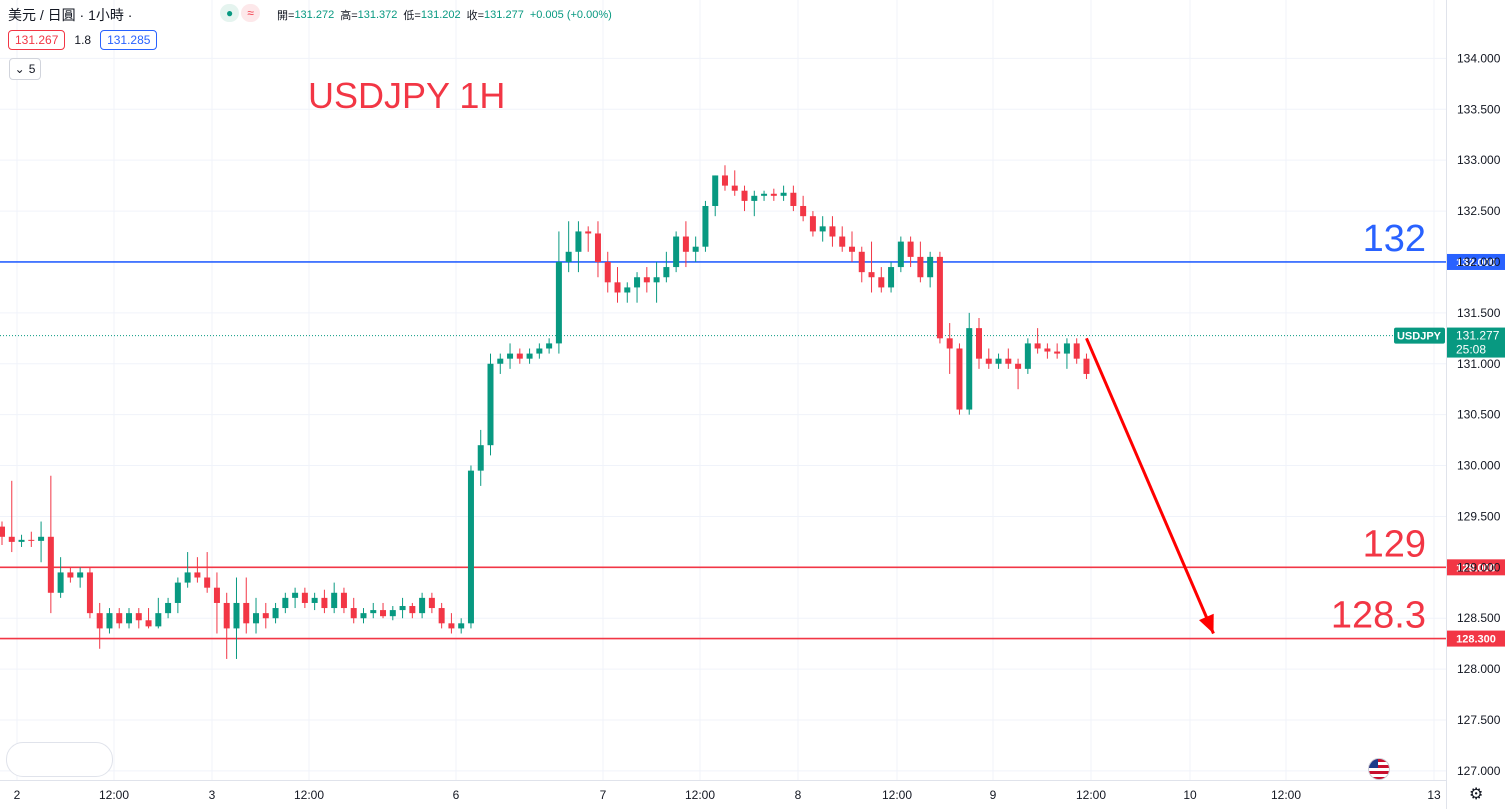 The width and height of the screenshot is (1511, 809). What do you see at coordinates (129, 40) in the screenshot?
I see `buy-button: 131.285` at bounding box center [129, 40].